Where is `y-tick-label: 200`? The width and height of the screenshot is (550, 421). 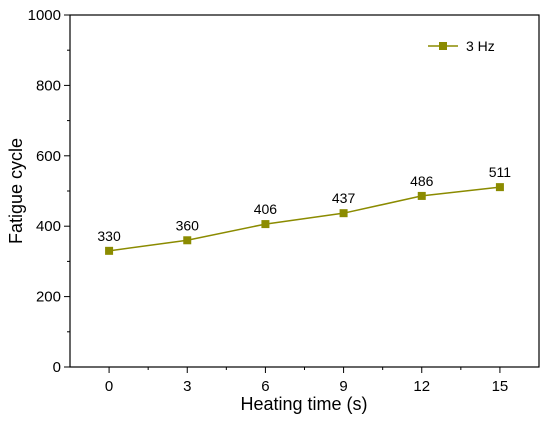
y-tick-label: 200 is located at coordinates (48, 297).